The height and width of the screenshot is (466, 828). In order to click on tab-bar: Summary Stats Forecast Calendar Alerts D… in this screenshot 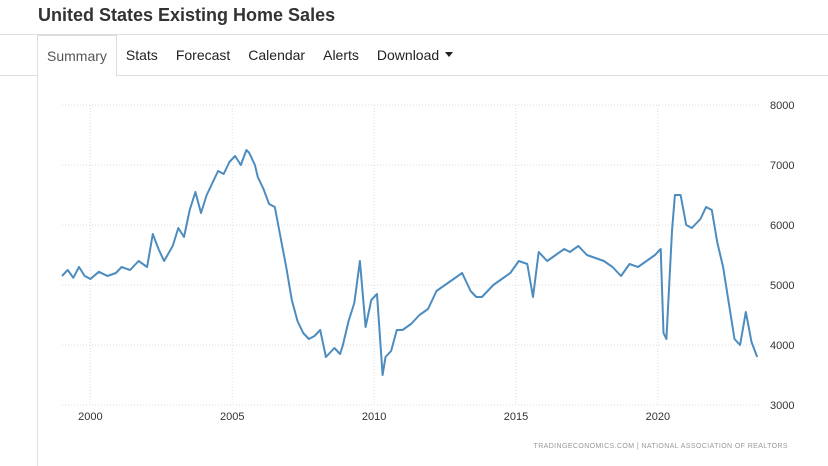, I will do `click(249, 56)`.